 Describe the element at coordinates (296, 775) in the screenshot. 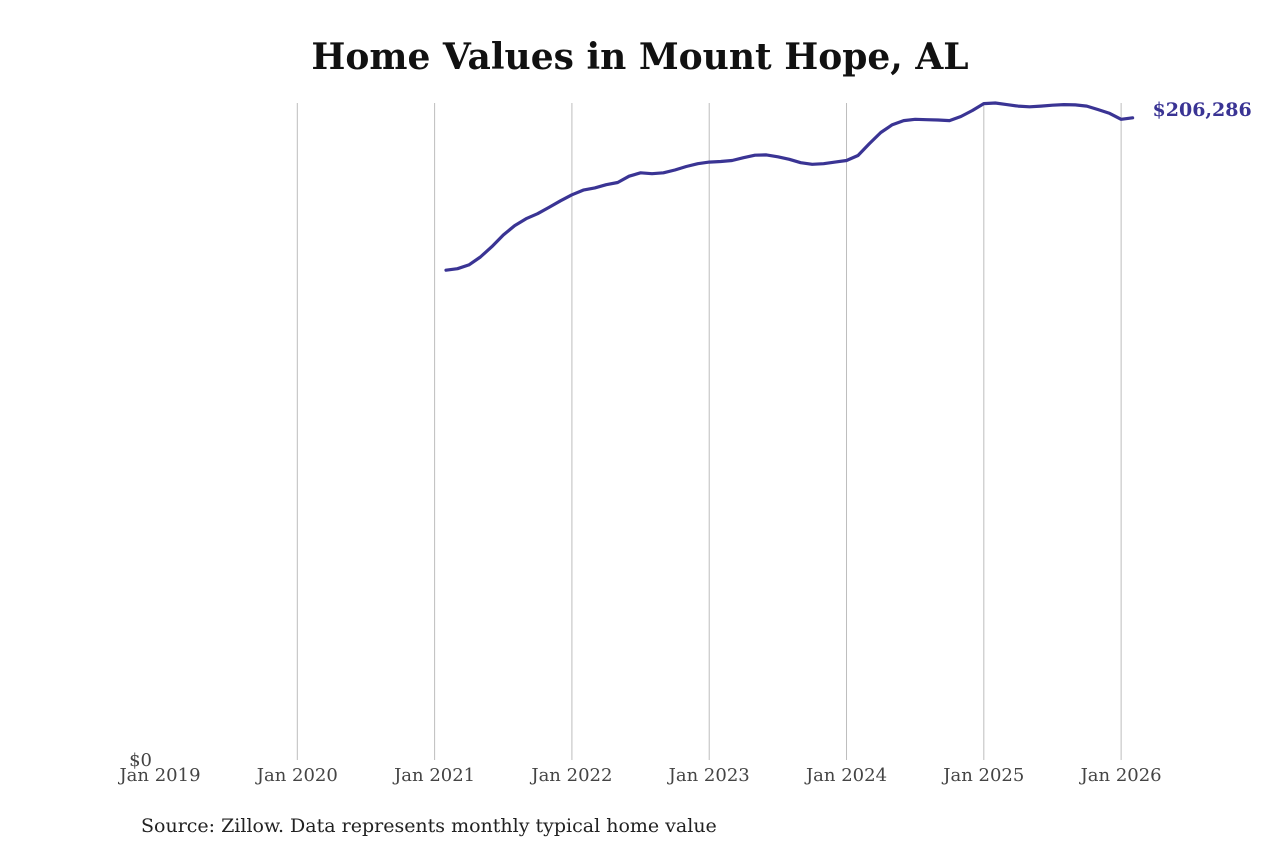

I see `x-tick-label: Jan 2020` at that location.